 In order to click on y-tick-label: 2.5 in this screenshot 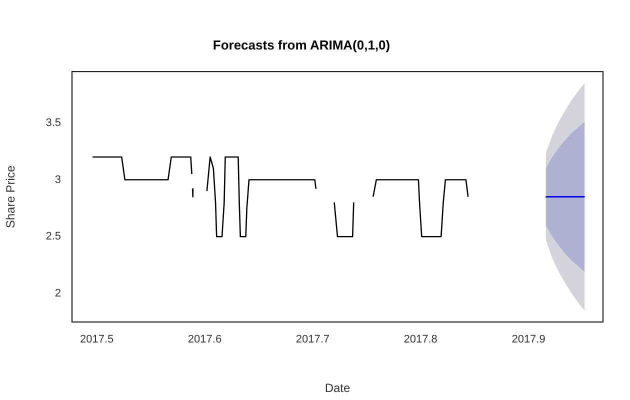, I will do `click(53, 236)`.